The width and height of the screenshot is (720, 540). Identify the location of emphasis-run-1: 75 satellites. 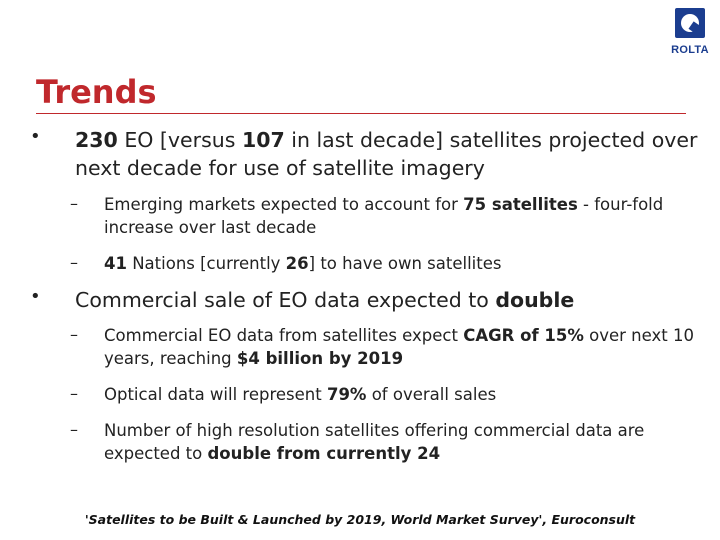
(520, 204).